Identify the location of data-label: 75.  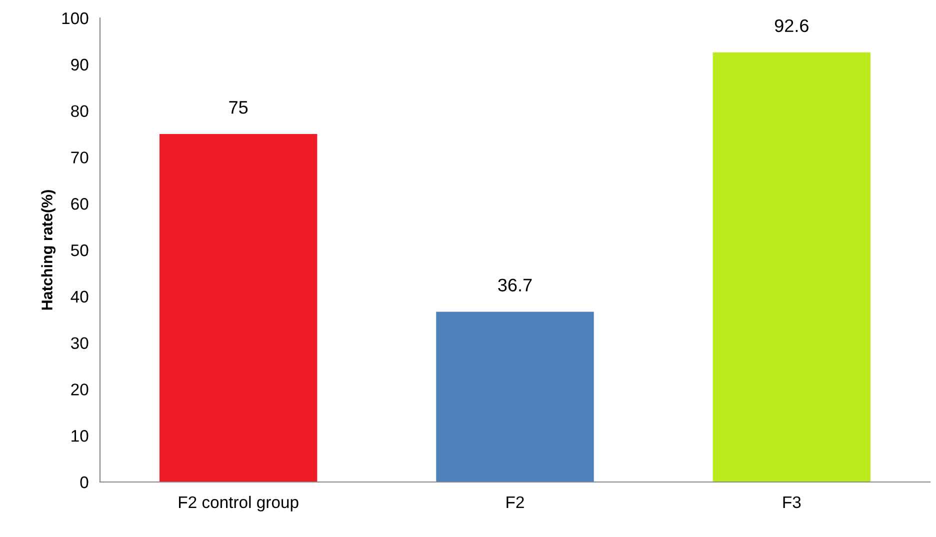
(238, 107).